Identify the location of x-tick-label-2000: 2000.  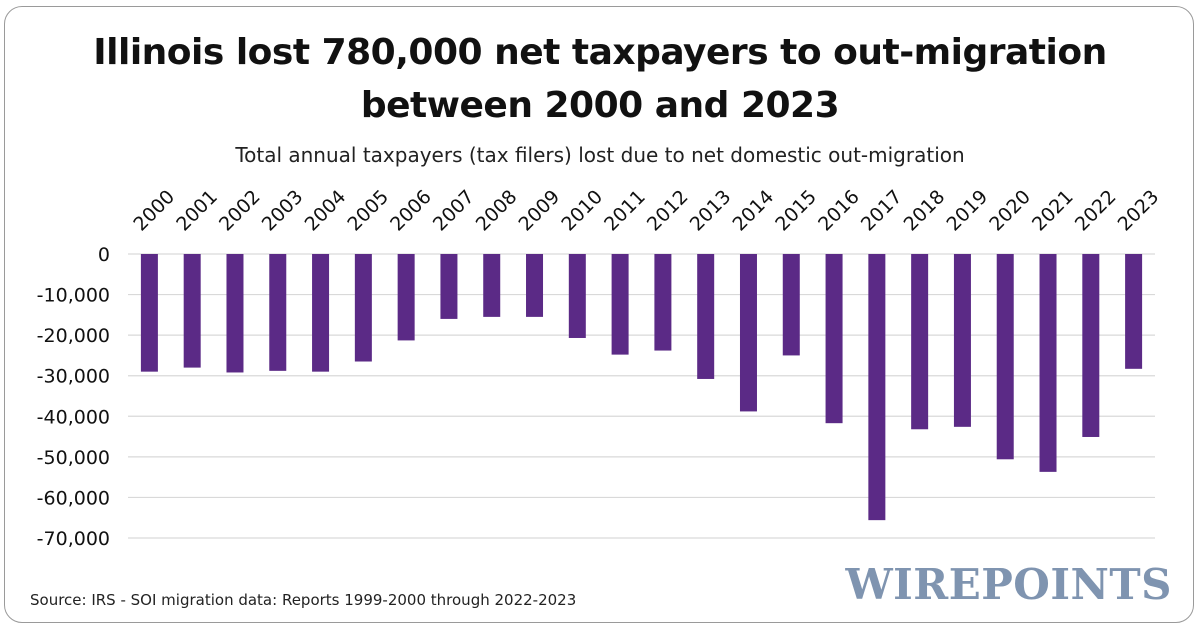
(154, 211).